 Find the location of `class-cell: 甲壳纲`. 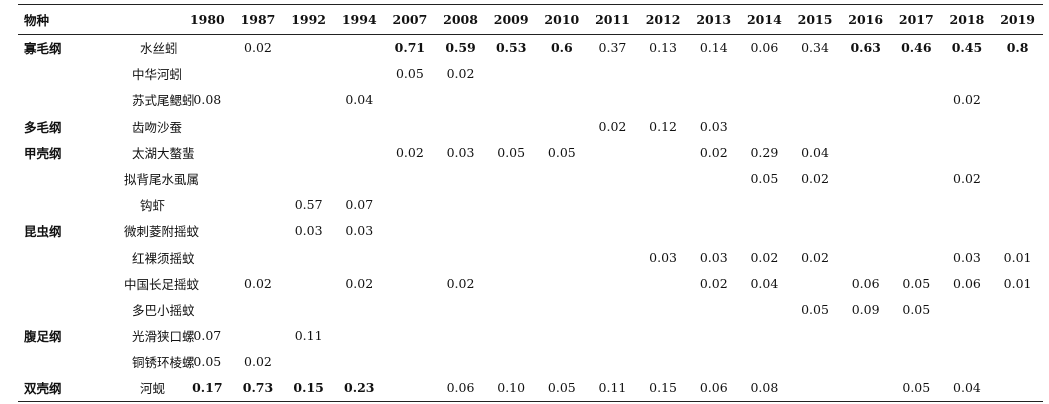

class-cell: 甲壳纲 is located at coordinates (43, 153).